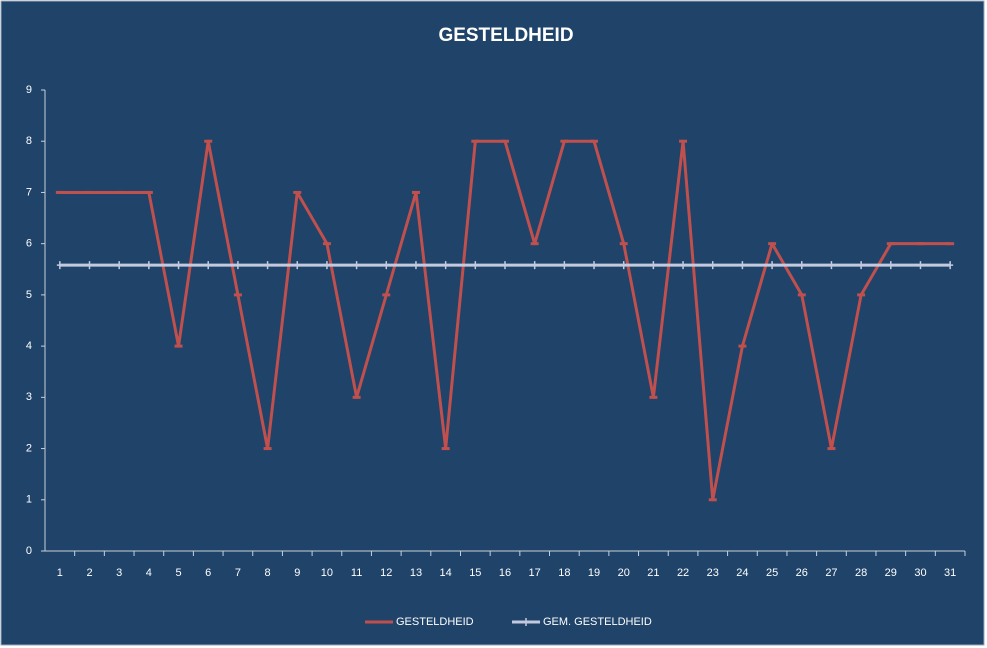 Image resolution: width=987 pixels, height=648 pixels. Describe the element at coordinates (29, 448) in the screenshot. I see `y-tick-label: 2` at that location.